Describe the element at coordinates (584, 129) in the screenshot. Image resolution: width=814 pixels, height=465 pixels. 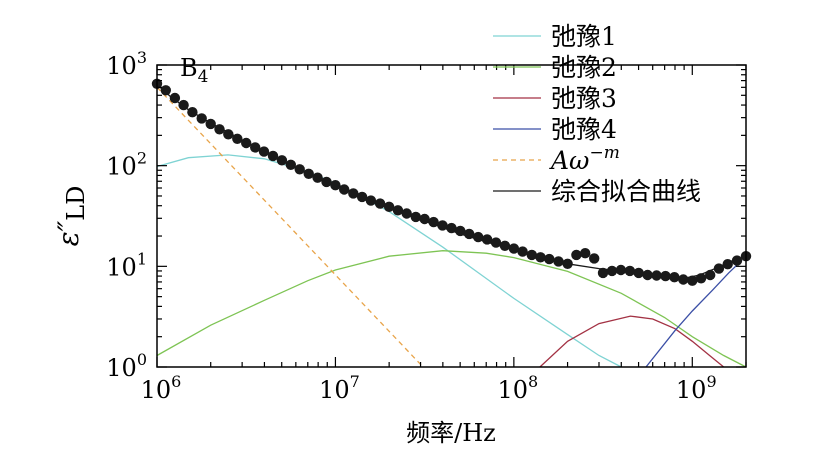
I see `legend-label-4: 弛豫4` at that location.